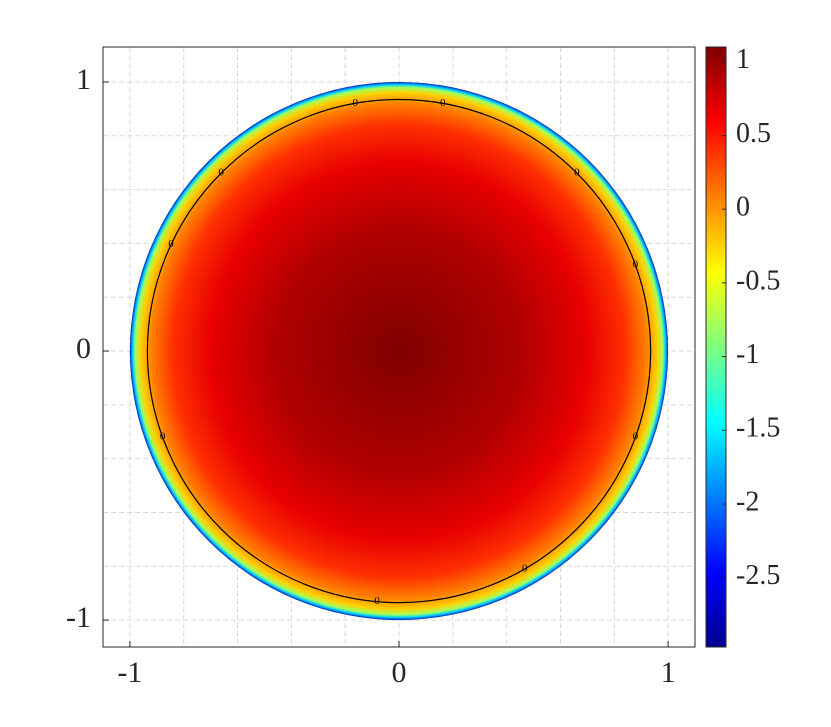 The width and height of the screenshot is (831, 727). I want to click on colorbar-tick-label: 0, so click(743, 207).